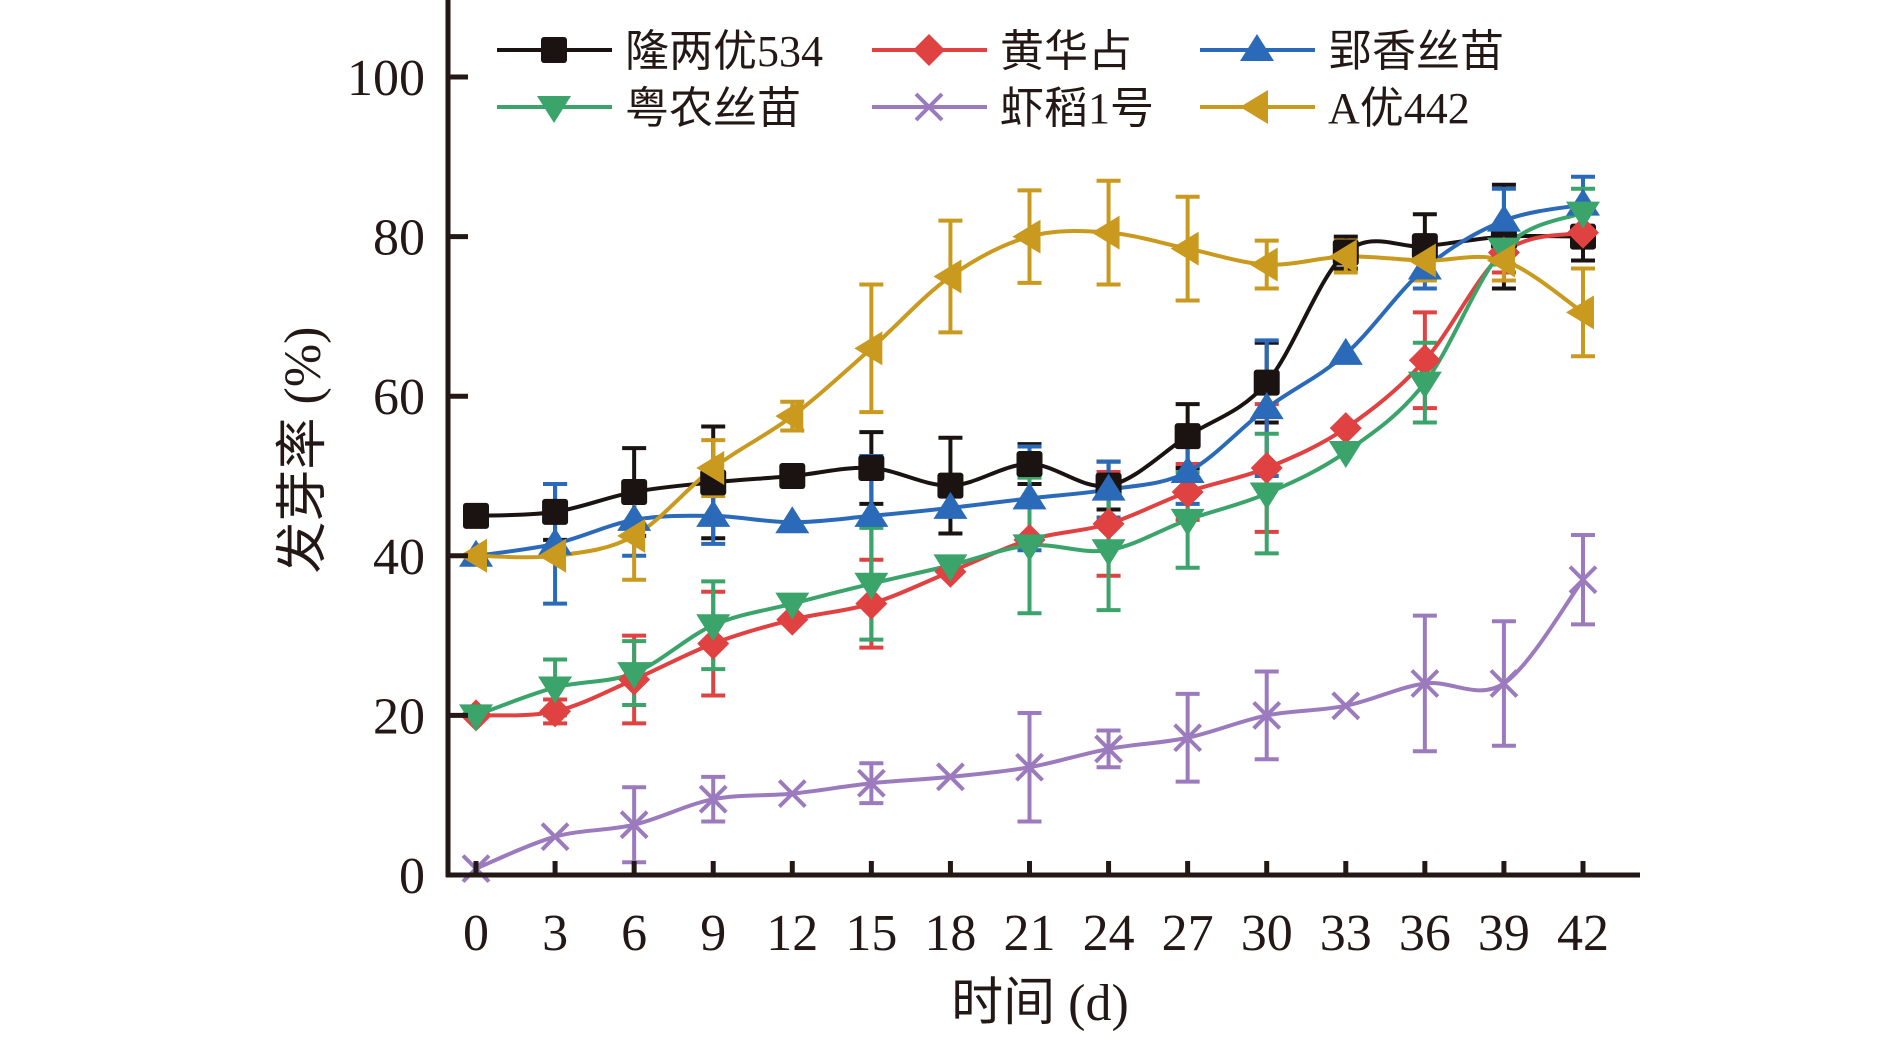 This screenshot has width=1890, height=1044. Describe the element at coordinates (950, 933) in the screenshot. I see `x-tick-label: 18` at that location.